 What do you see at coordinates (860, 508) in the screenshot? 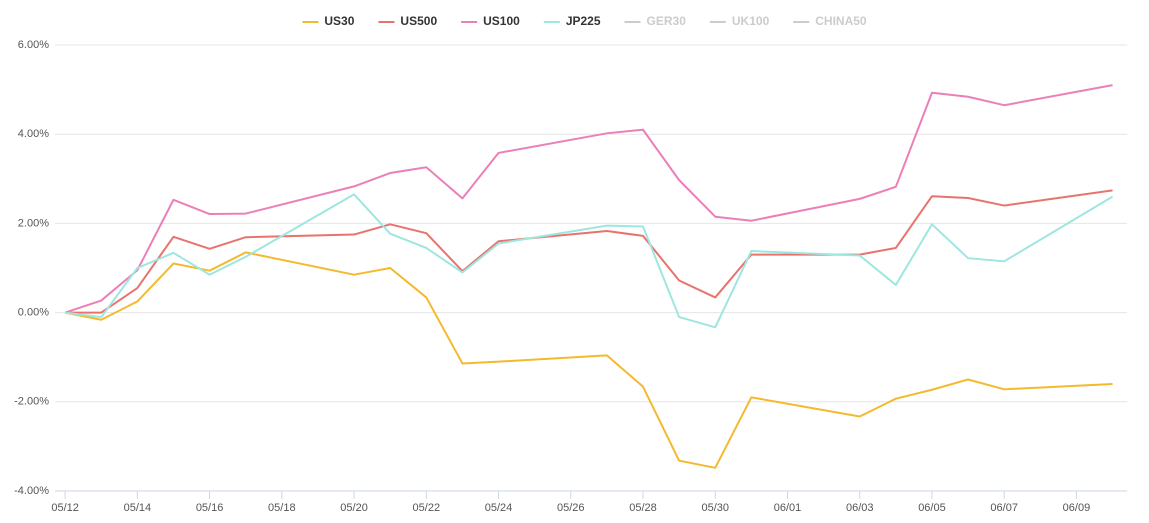
I see `x-tick-label: 06/03` at bounding box center [860, 508].